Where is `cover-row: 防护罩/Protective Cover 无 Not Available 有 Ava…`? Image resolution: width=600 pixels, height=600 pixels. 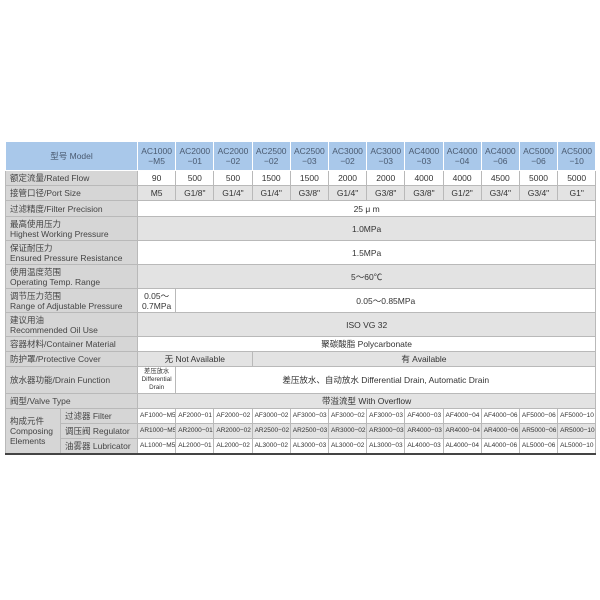
cover-row: 防护罩/Protective Cover 无 Not Available 有 Ava… is located at coordinates (300, 359).